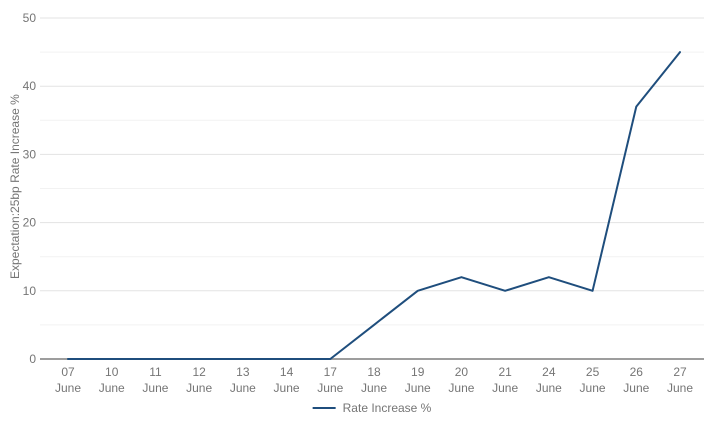 The image size is (721, 428). Describe the element at coordinates (330, 380) in the screenshot. I see `x-tick-label: 17 June` at that location.